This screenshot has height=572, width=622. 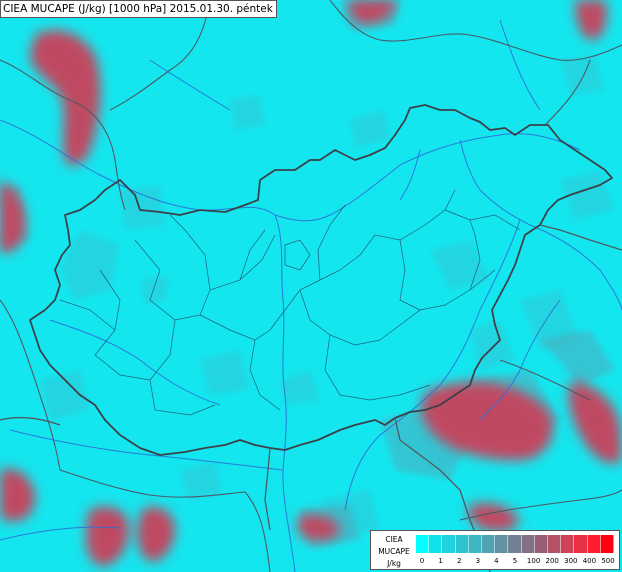 What do you see at coordinates (533, 561) in the screenshot?
I see `legend-tick-label: 100` at bounding box center [533, 561].